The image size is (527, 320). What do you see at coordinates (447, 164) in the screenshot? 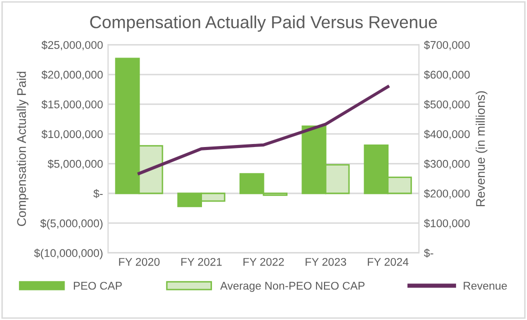
I see `y2-tick-label: $300,000` at bounding box center [447, 164].